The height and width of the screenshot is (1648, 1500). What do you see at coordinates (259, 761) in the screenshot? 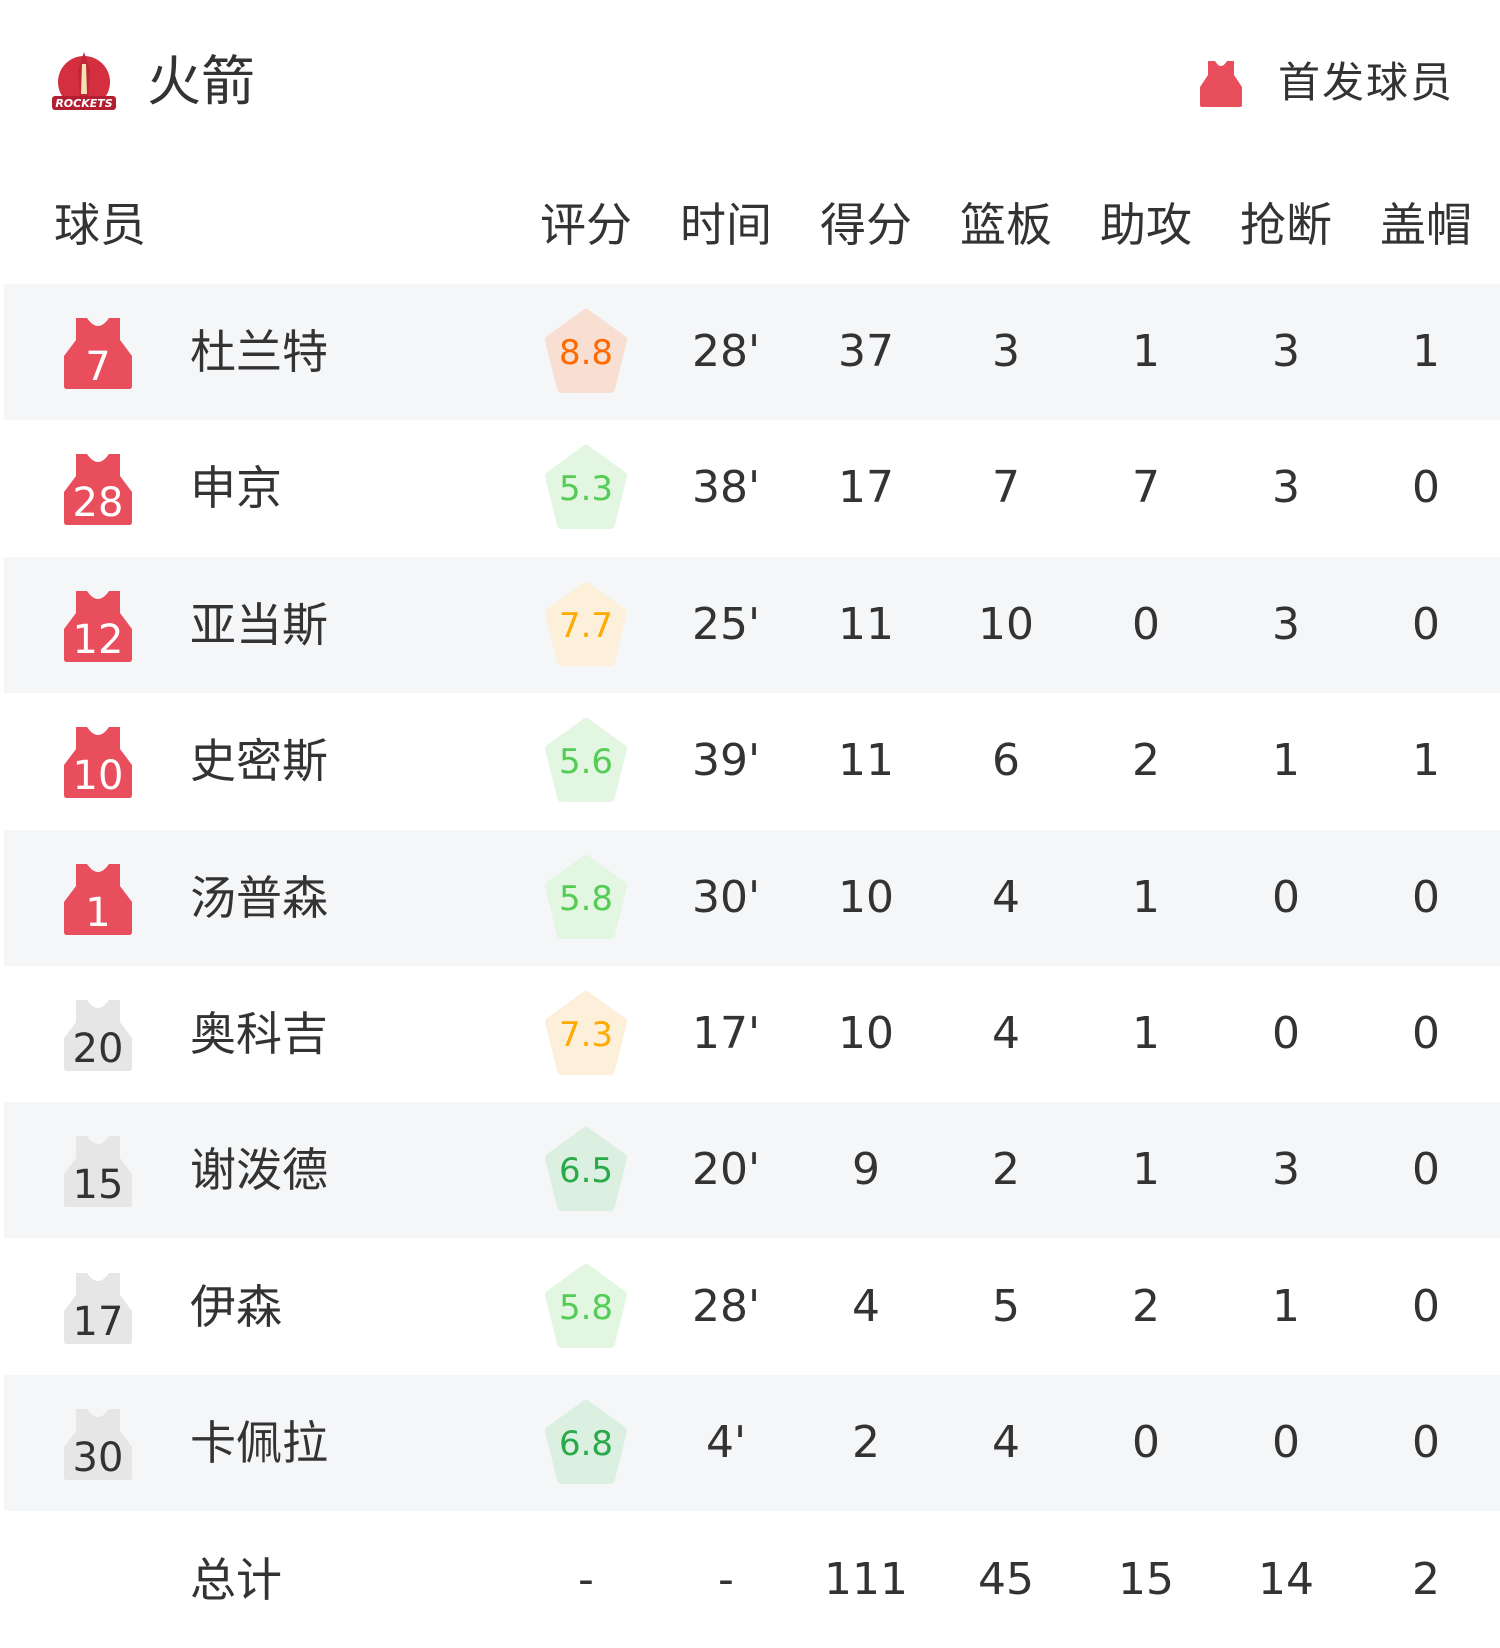
I see `player-name: 史密斯` at bounding box center [259, 761].